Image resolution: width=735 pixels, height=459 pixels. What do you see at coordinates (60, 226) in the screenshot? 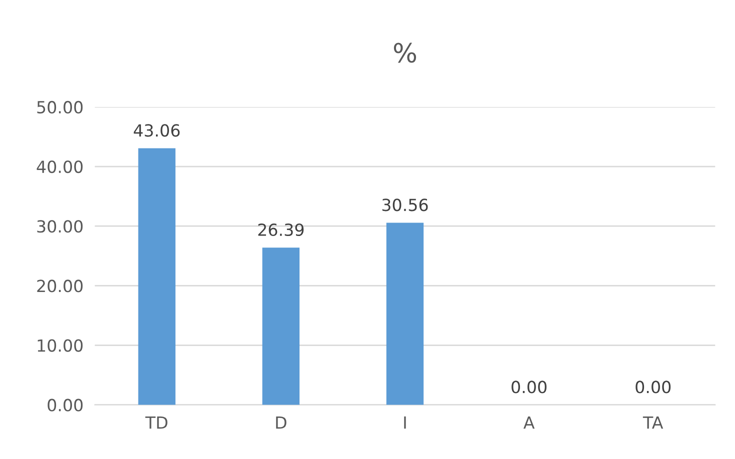
I see `y-tick-label: 30.00` at bounding box center [60, 226].